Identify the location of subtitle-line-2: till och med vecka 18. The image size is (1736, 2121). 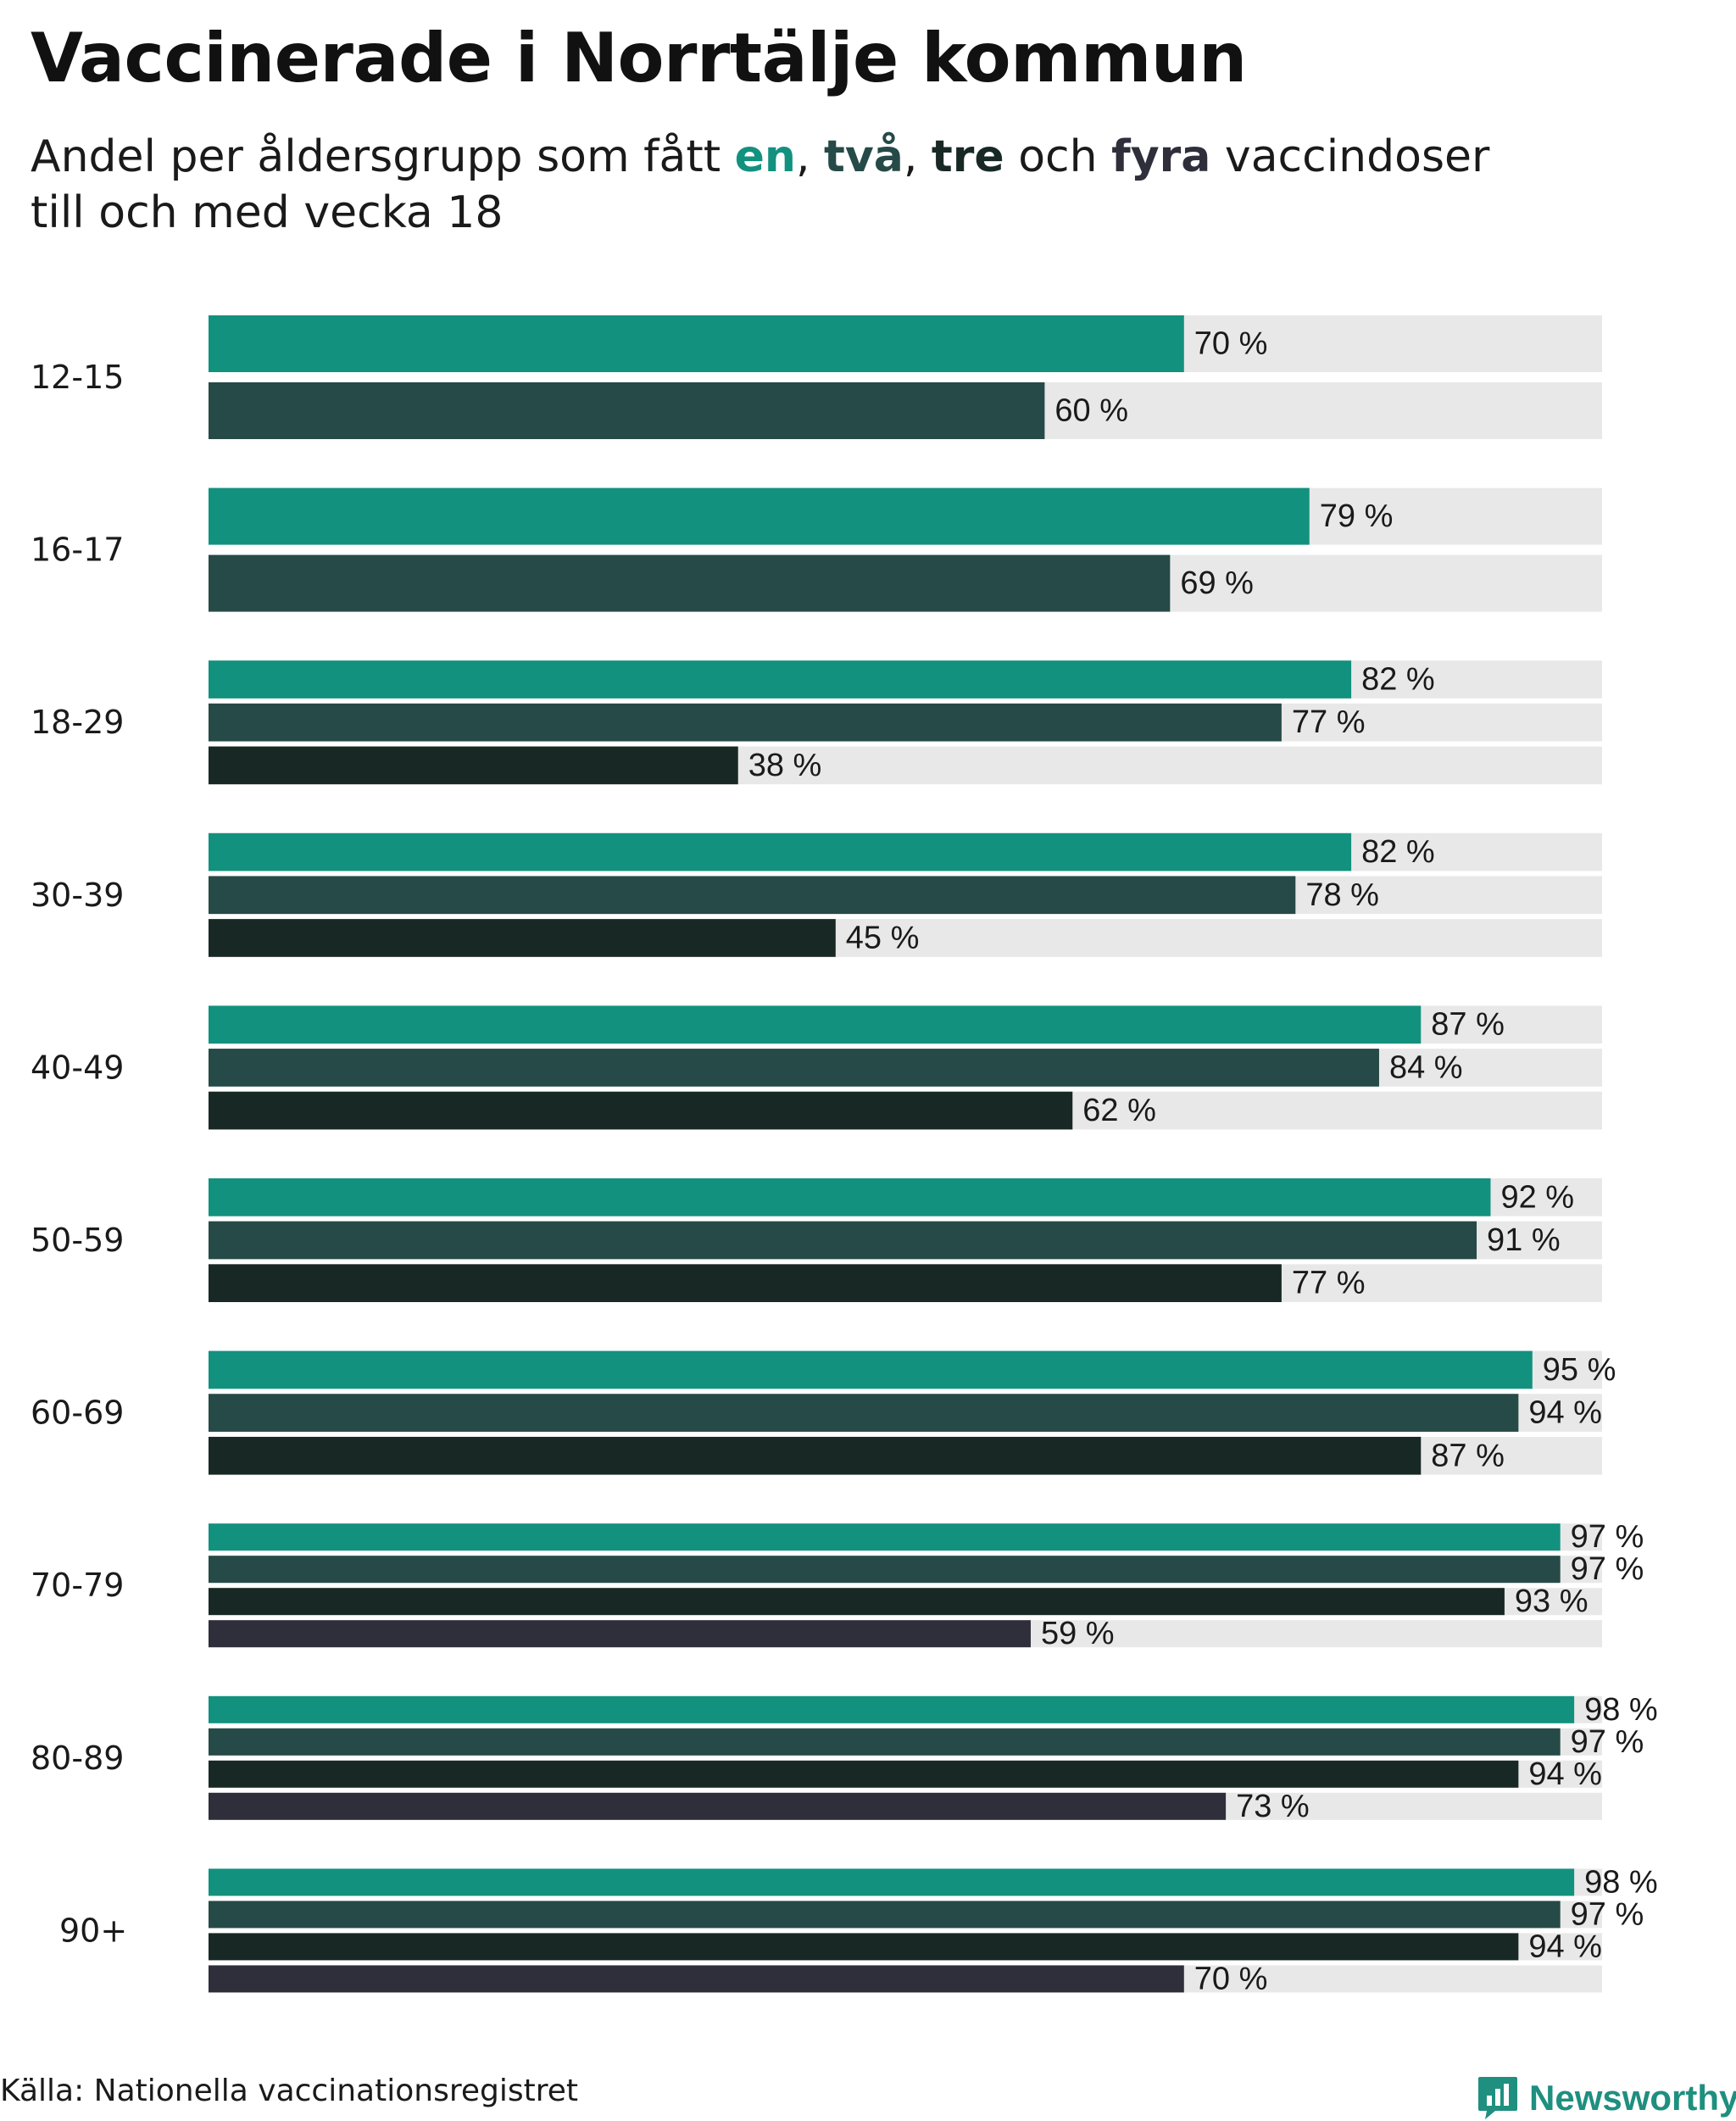
(267, 212).